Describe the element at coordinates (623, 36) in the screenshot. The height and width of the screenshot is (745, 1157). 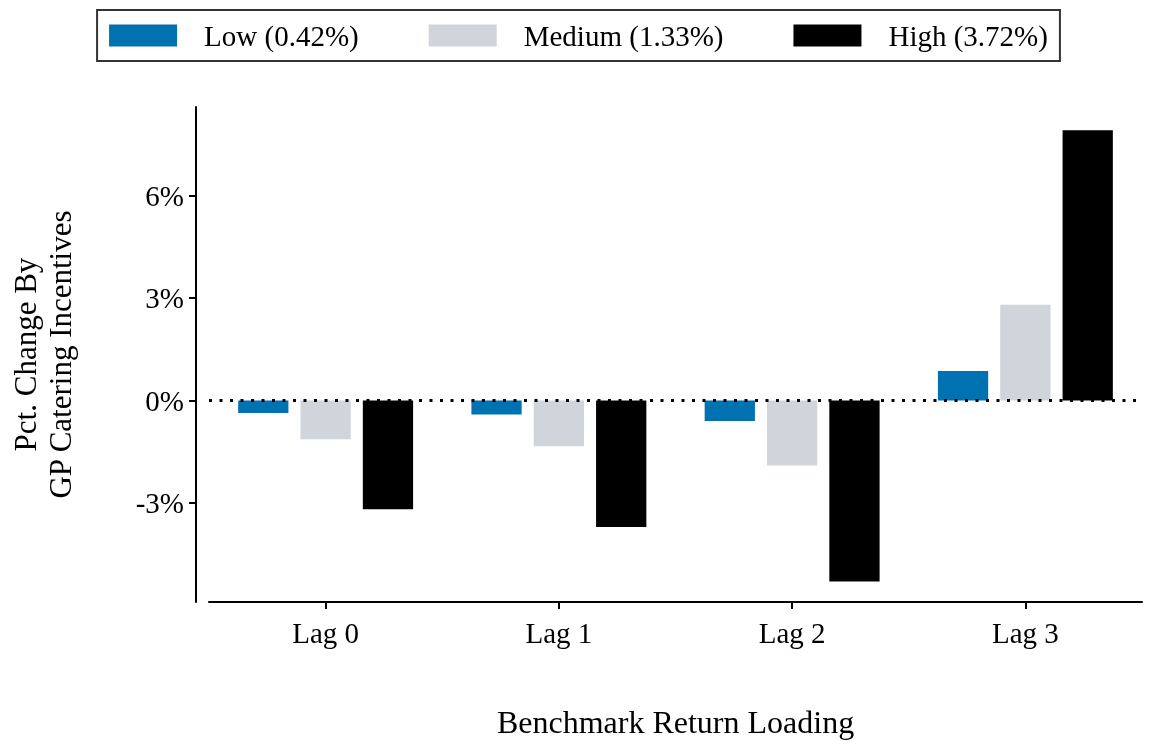
I see `legend-label: Medium (1.33%)` at that location.